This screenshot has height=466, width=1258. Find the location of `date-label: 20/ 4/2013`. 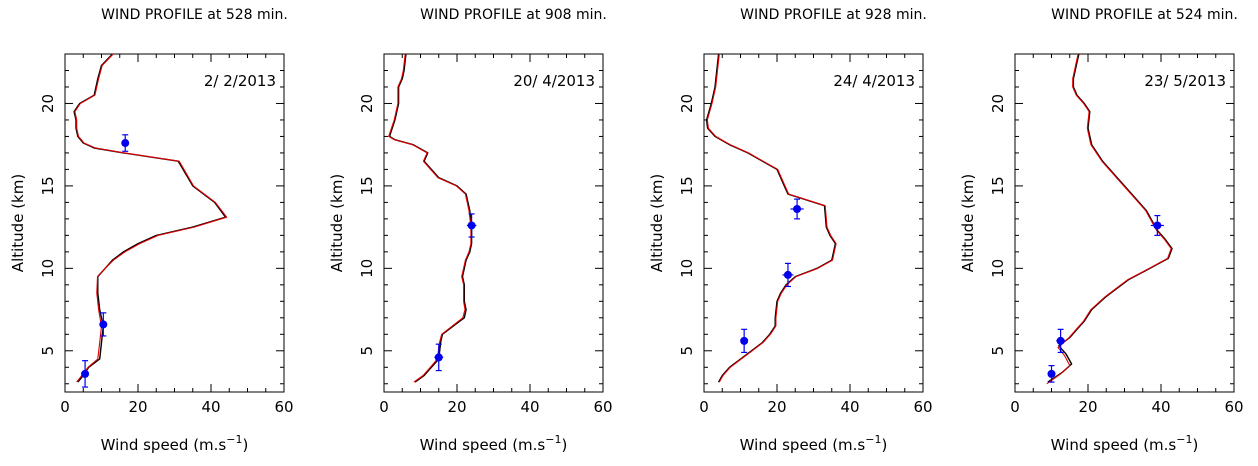

date-label: 20/ 4/2013 is located at coordinates (554, 81).